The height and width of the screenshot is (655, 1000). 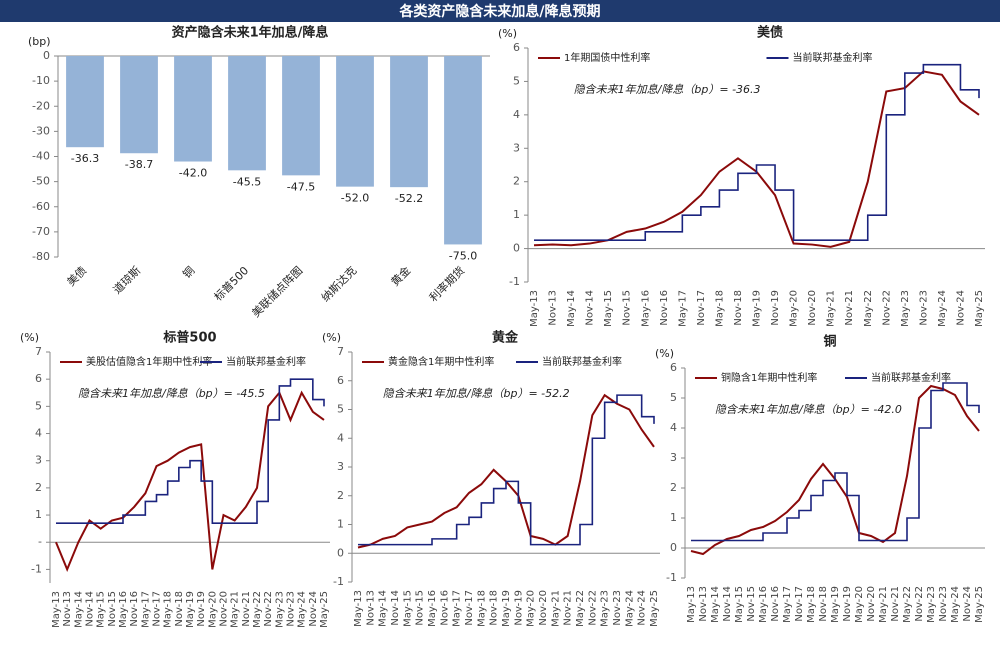 I want to click on page-title: 各类资产隐含未来加息/降息预期, so click(x=499, y=11).